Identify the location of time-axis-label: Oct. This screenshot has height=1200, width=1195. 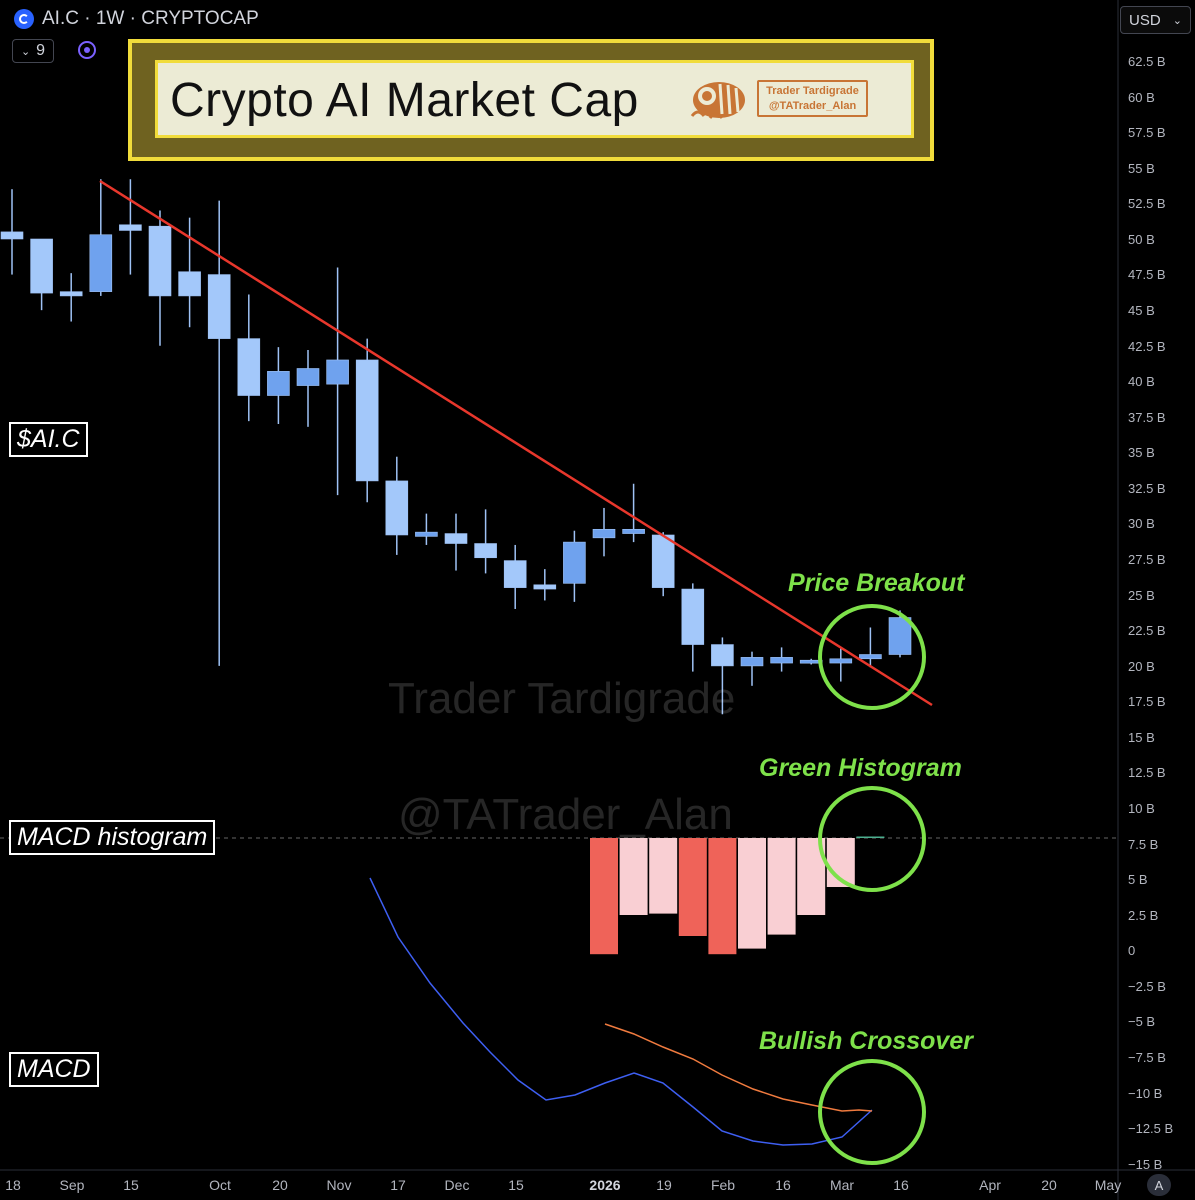
(220, 1185).